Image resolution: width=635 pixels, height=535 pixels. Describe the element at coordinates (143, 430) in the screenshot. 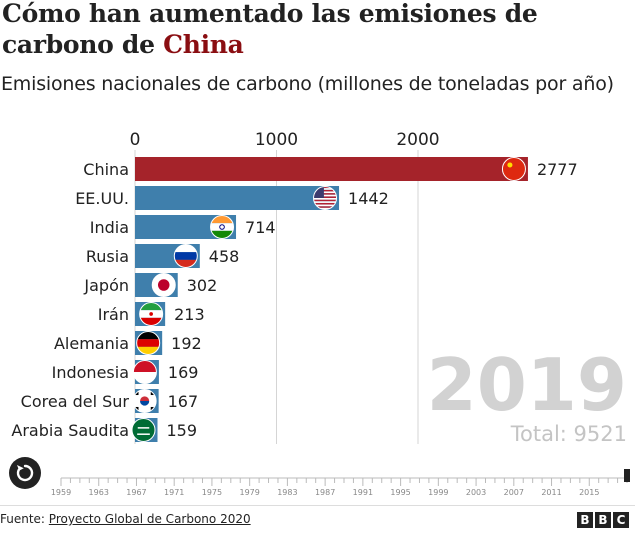

I see `saudi-arabia-flag` at that location.